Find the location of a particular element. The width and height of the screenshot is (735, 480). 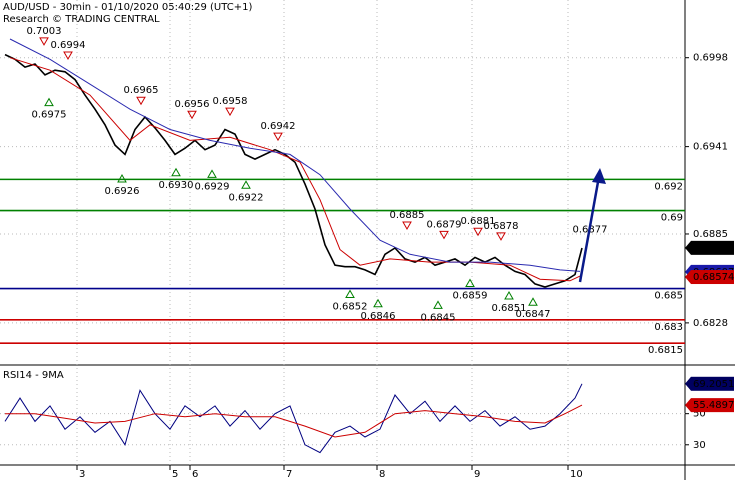

rsi-label: RSI14 - 9MA is located at coordinates (33, 375).